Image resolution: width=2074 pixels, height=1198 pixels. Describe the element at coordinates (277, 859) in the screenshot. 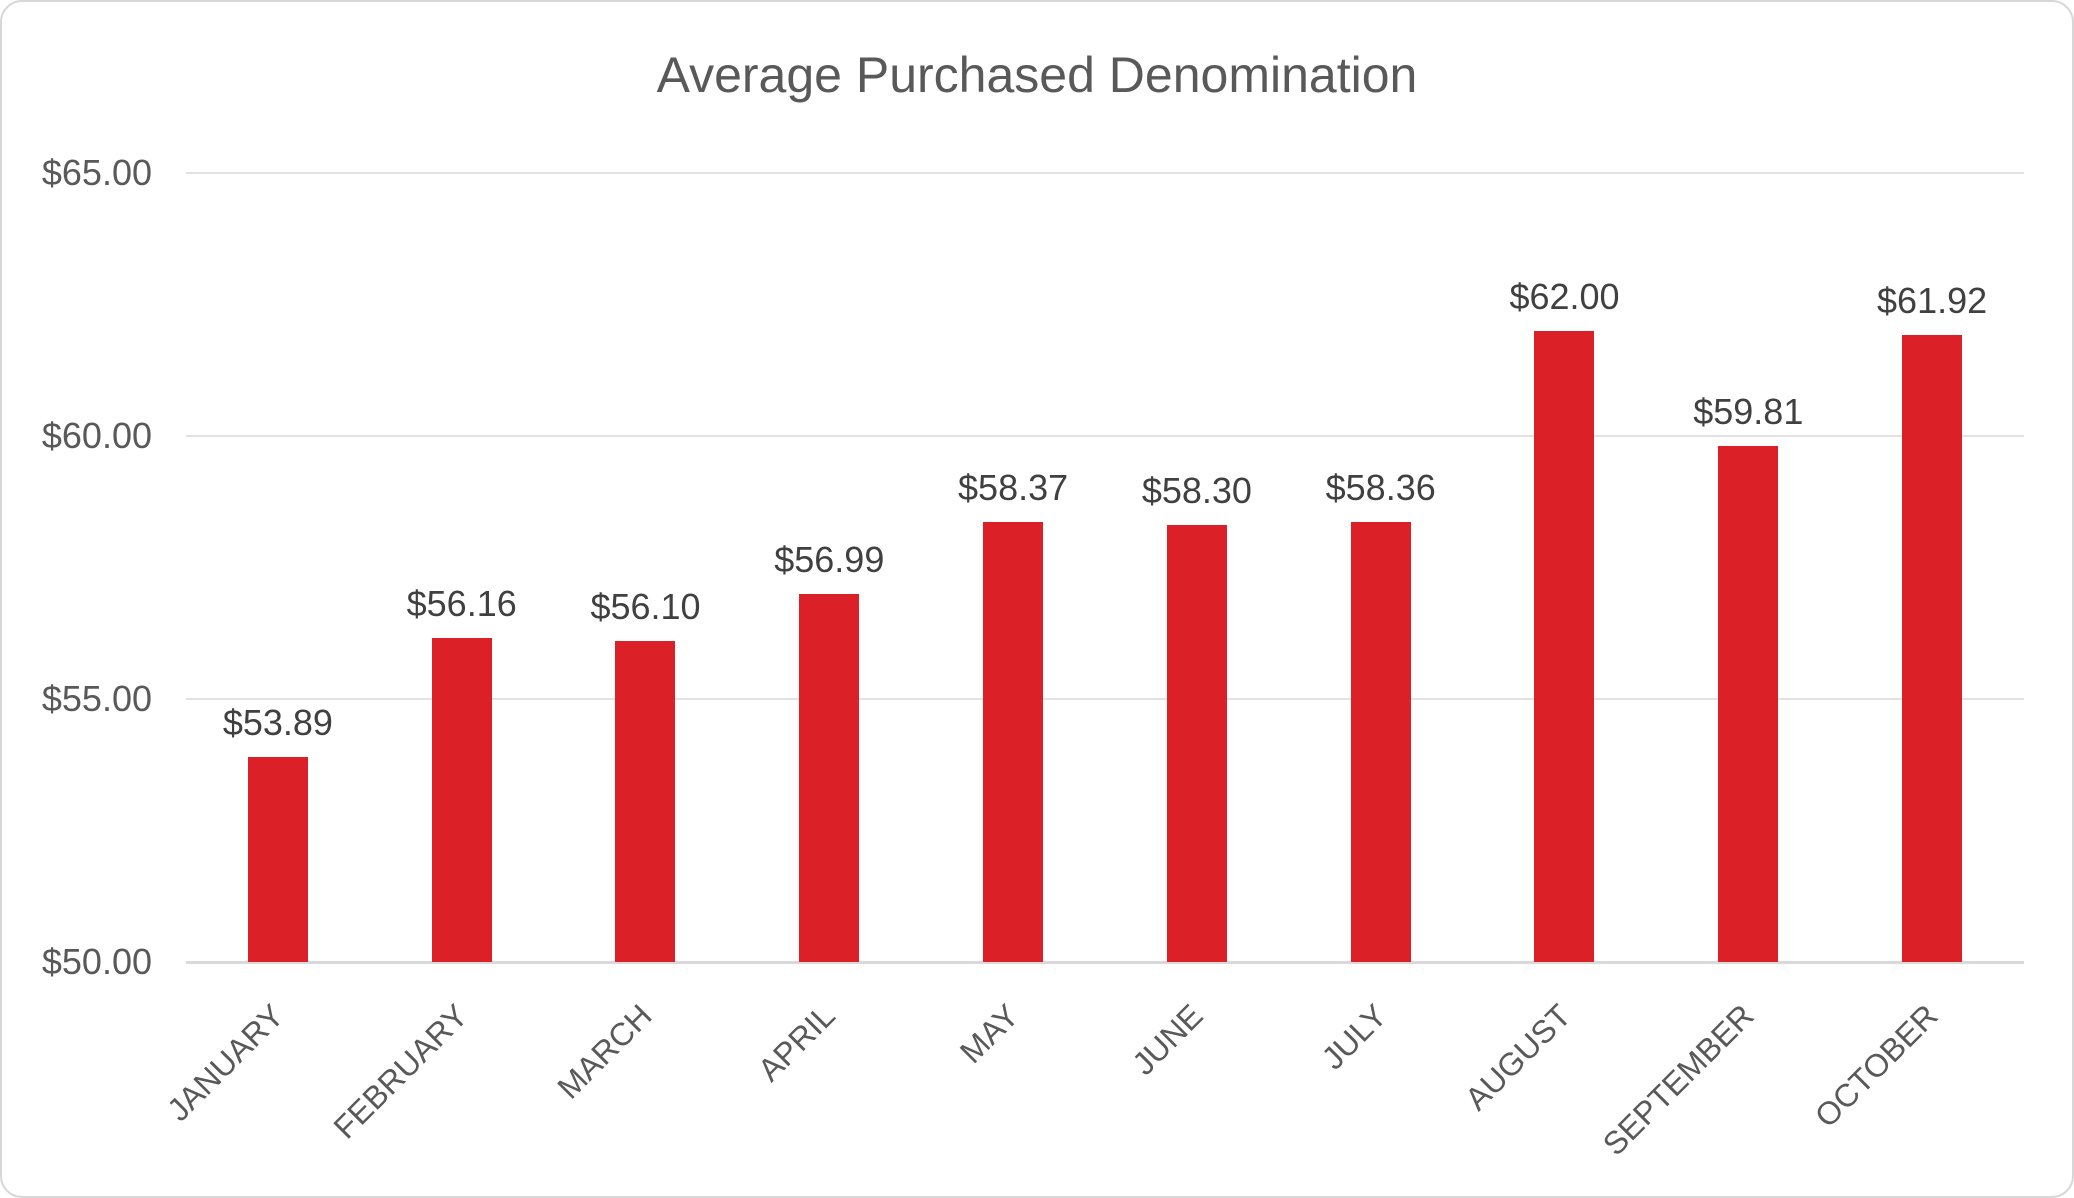

I see `bar-january` at that location.